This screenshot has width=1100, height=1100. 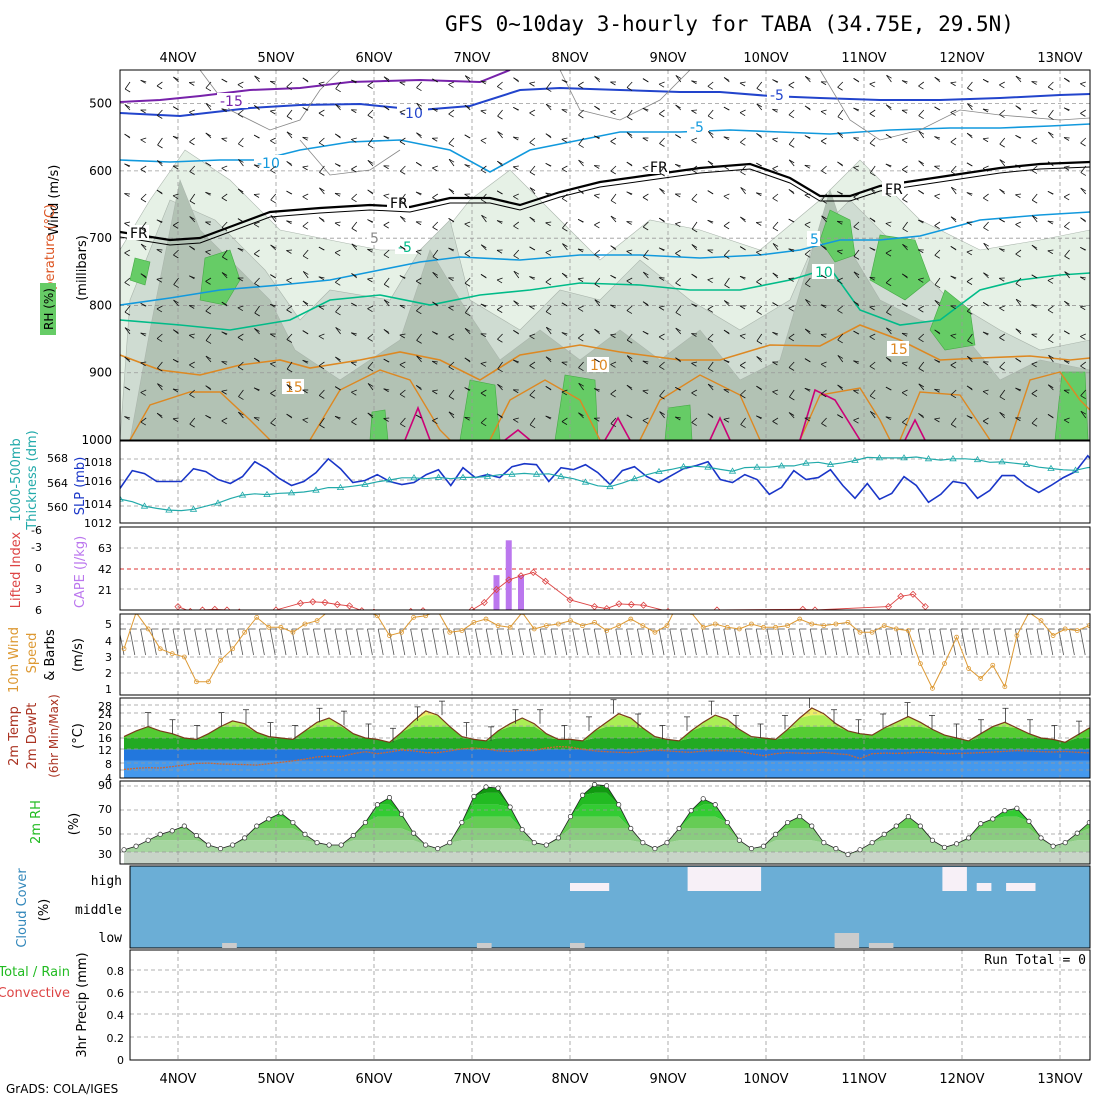 What do you see at coordinates (98, 504) in the screenshot?
I see `slp-tick-label: 1014` at bounding box center [98, 504].